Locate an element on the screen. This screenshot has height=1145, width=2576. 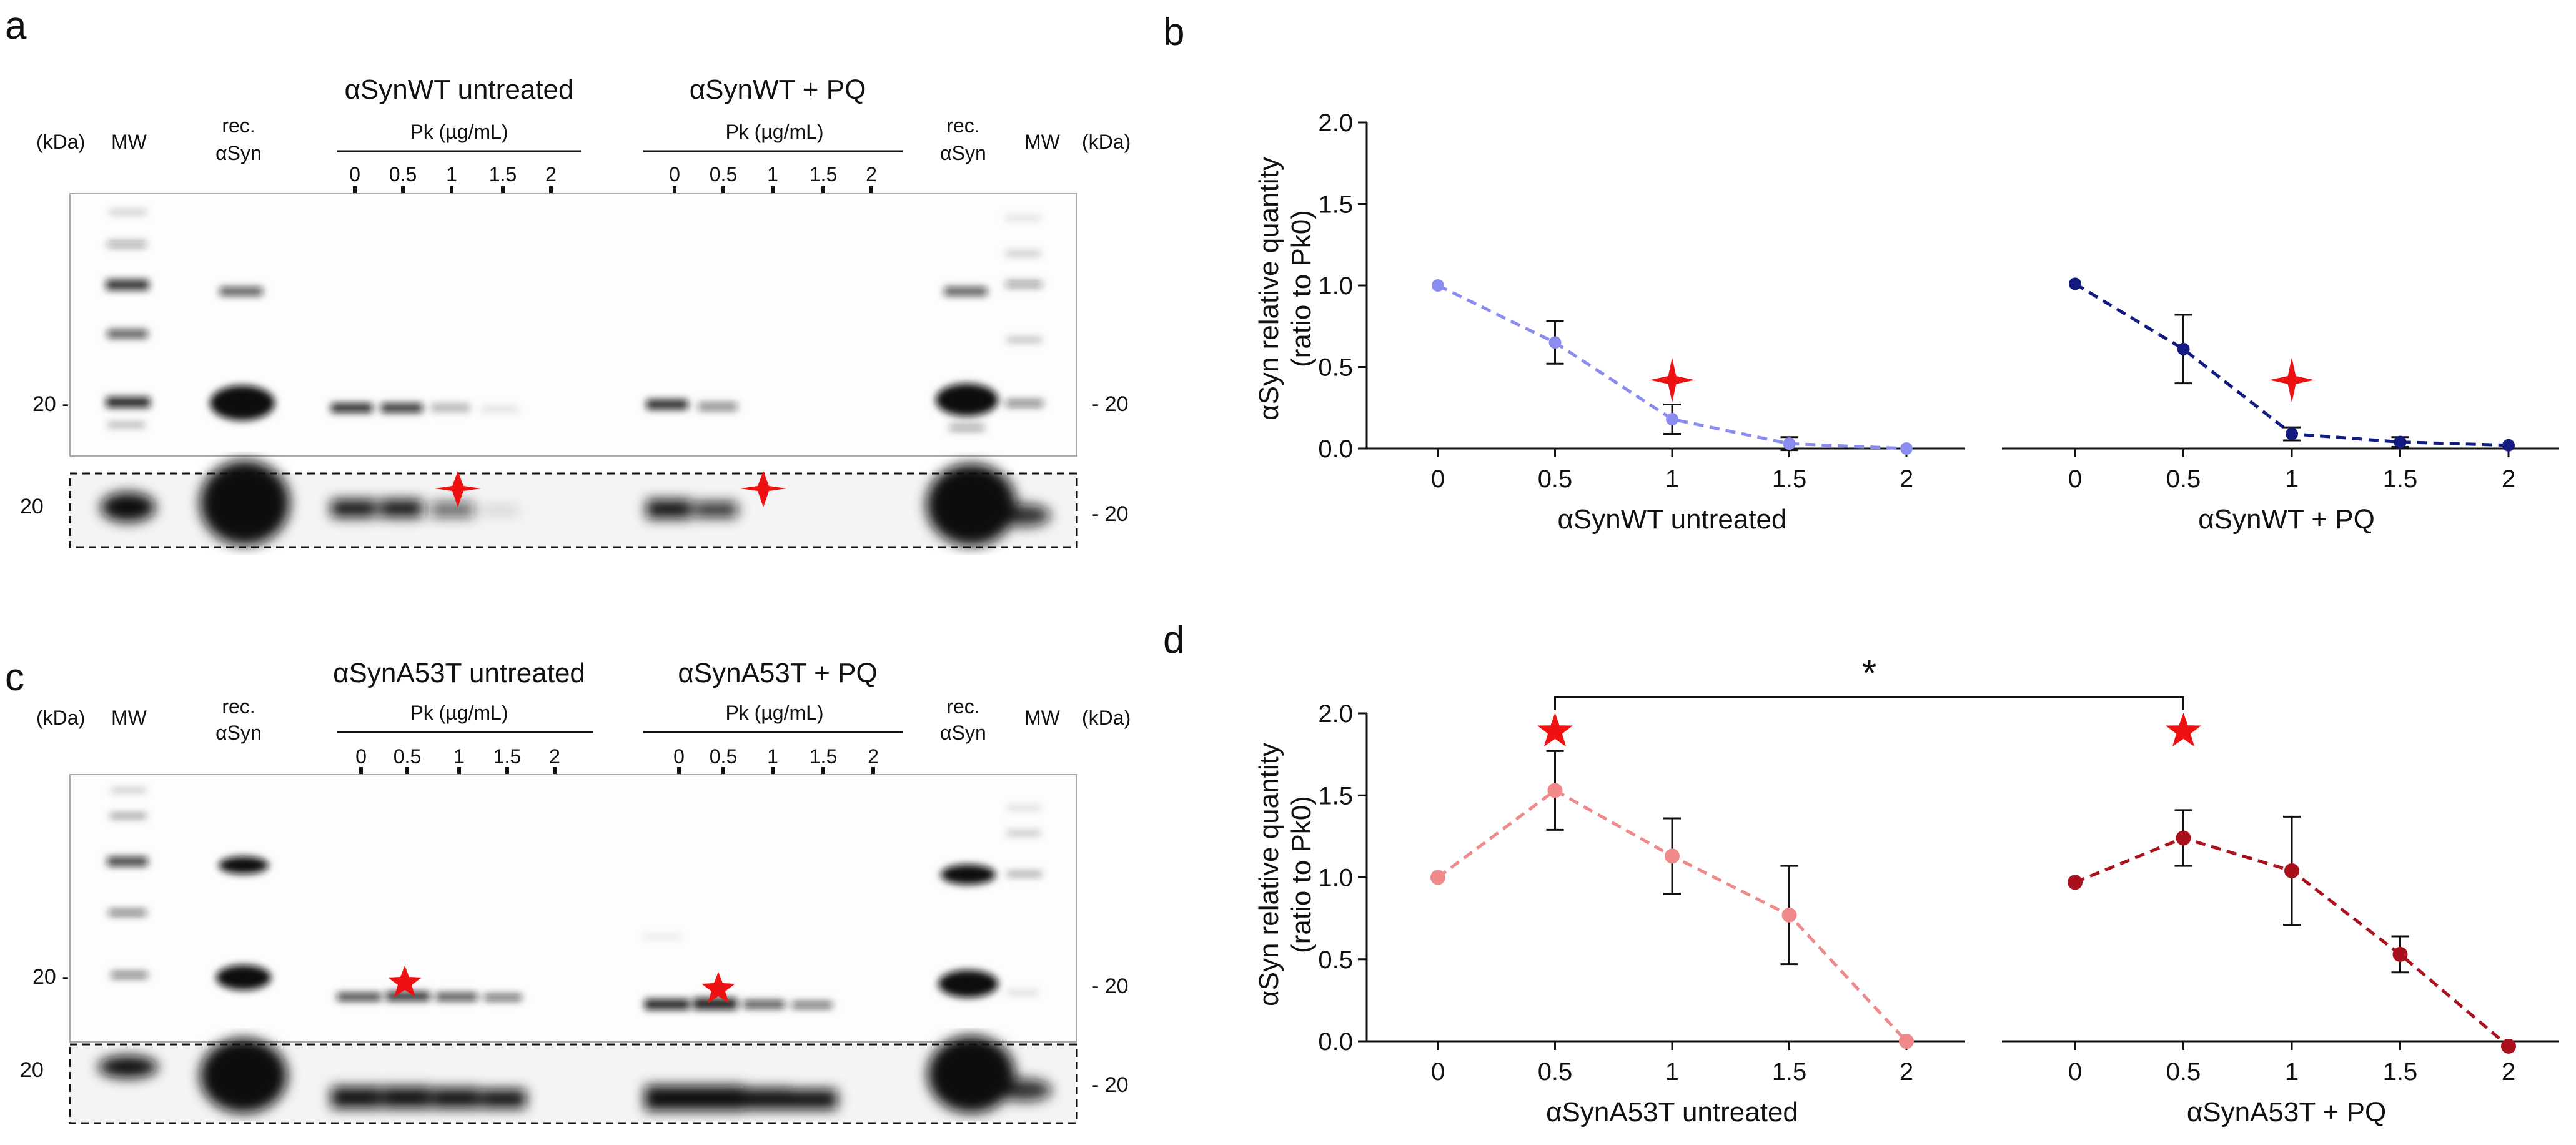
y-axis-label-units: (ratio to Pk0) is located at coordinates (1301, 288).